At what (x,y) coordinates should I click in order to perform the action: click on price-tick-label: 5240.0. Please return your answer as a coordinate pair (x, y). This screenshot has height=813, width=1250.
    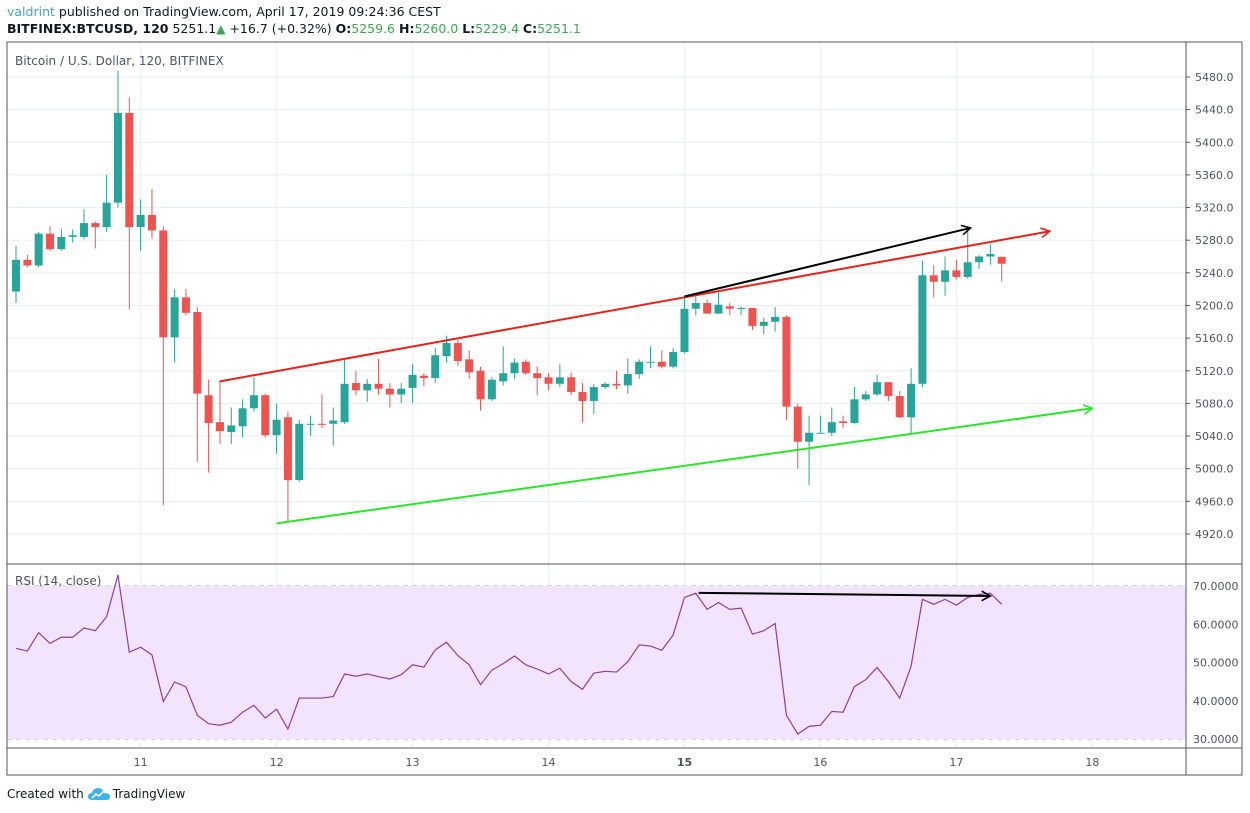
    Looking at the image, I should click on (1214, 273).